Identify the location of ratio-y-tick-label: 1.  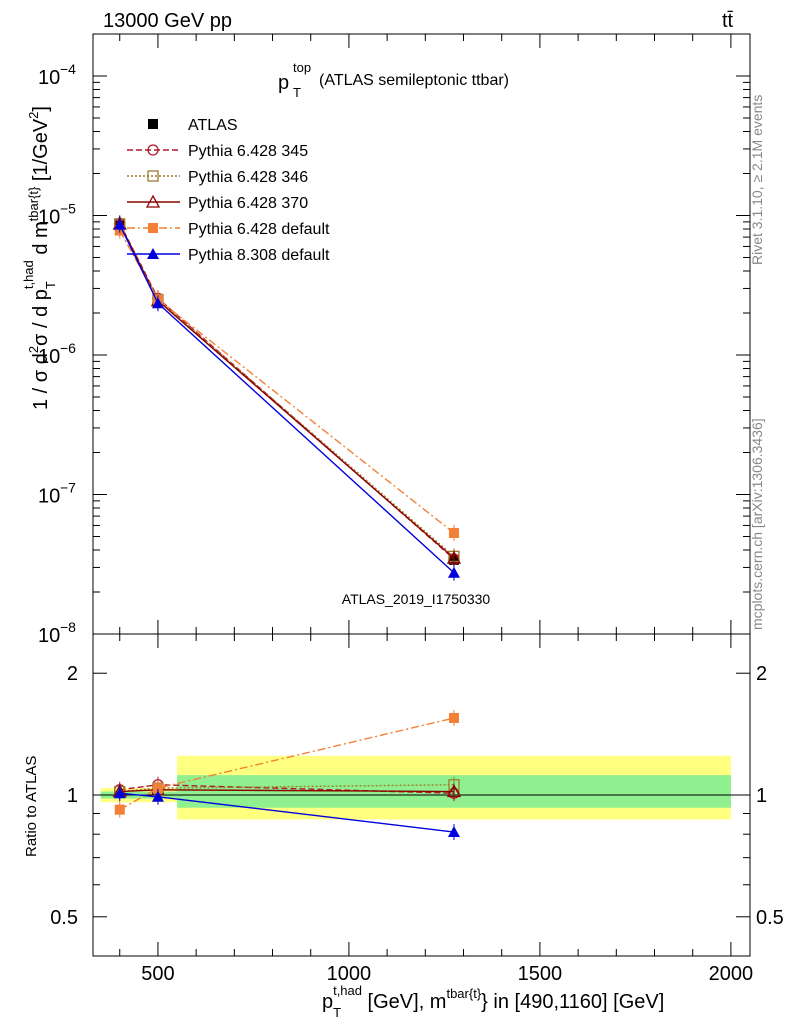
(72, 796).